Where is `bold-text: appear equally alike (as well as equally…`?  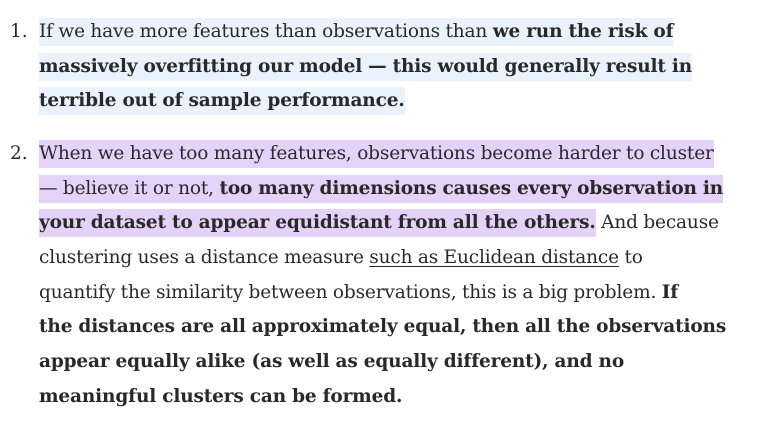 bold-text: appear equally alike (as well as equally… is located at coordinates (332, 362).